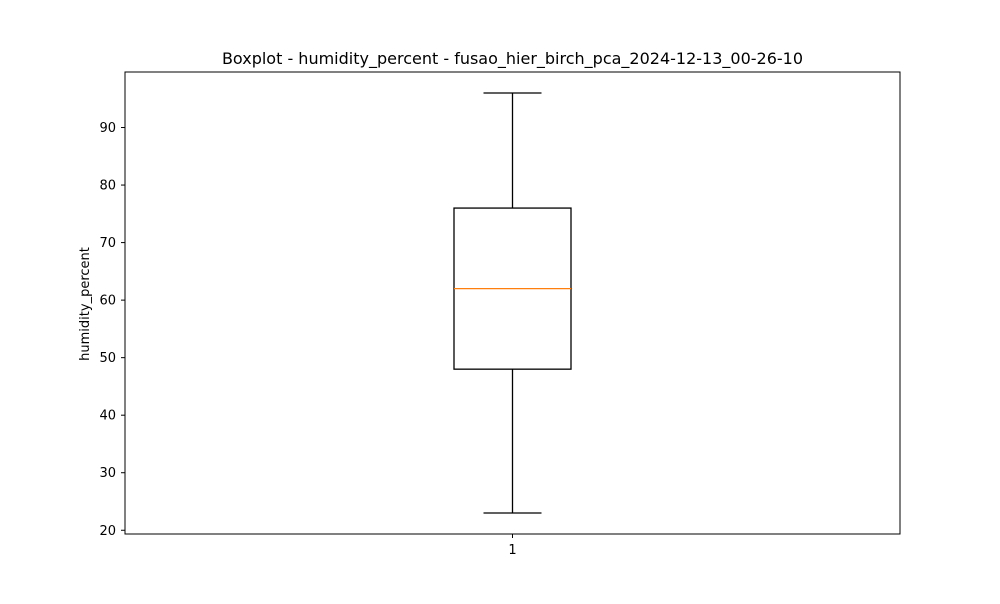 This screenshot has height=604, width=1000. What do you see at coordinates (512, 550) in the screenshot?
I see `x-tick-label: 1` at bounding box center [512, 550].